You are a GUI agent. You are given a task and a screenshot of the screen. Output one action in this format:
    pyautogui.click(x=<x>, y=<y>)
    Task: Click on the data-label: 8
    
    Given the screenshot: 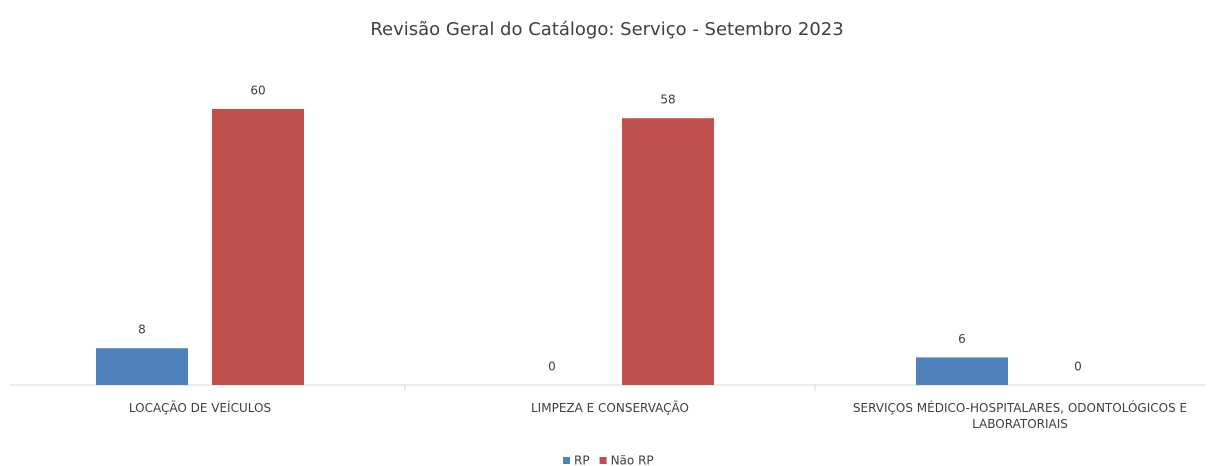 What is the action you would take?
    pyautogui.click(x=142, y=330)
    